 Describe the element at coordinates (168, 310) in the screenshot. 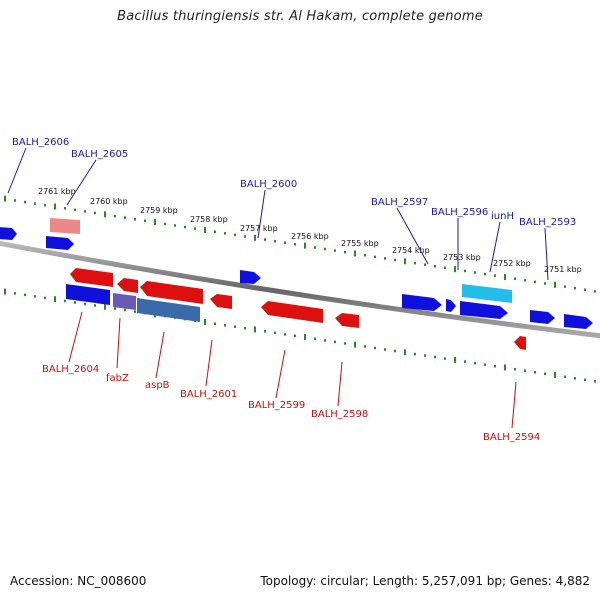

I see `gene-block-aspB` at that location.